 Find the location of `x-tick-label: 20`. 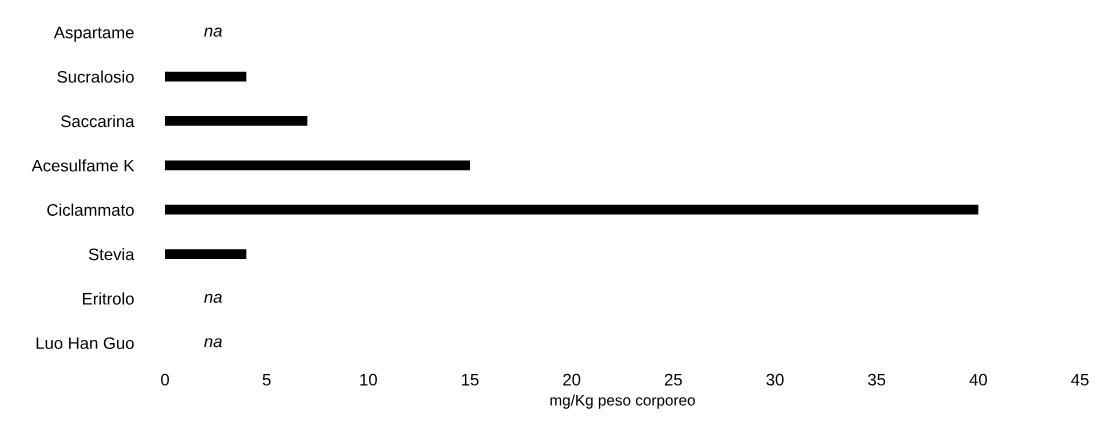

x-tick-label: 20 is located at coordinates (572, 379).